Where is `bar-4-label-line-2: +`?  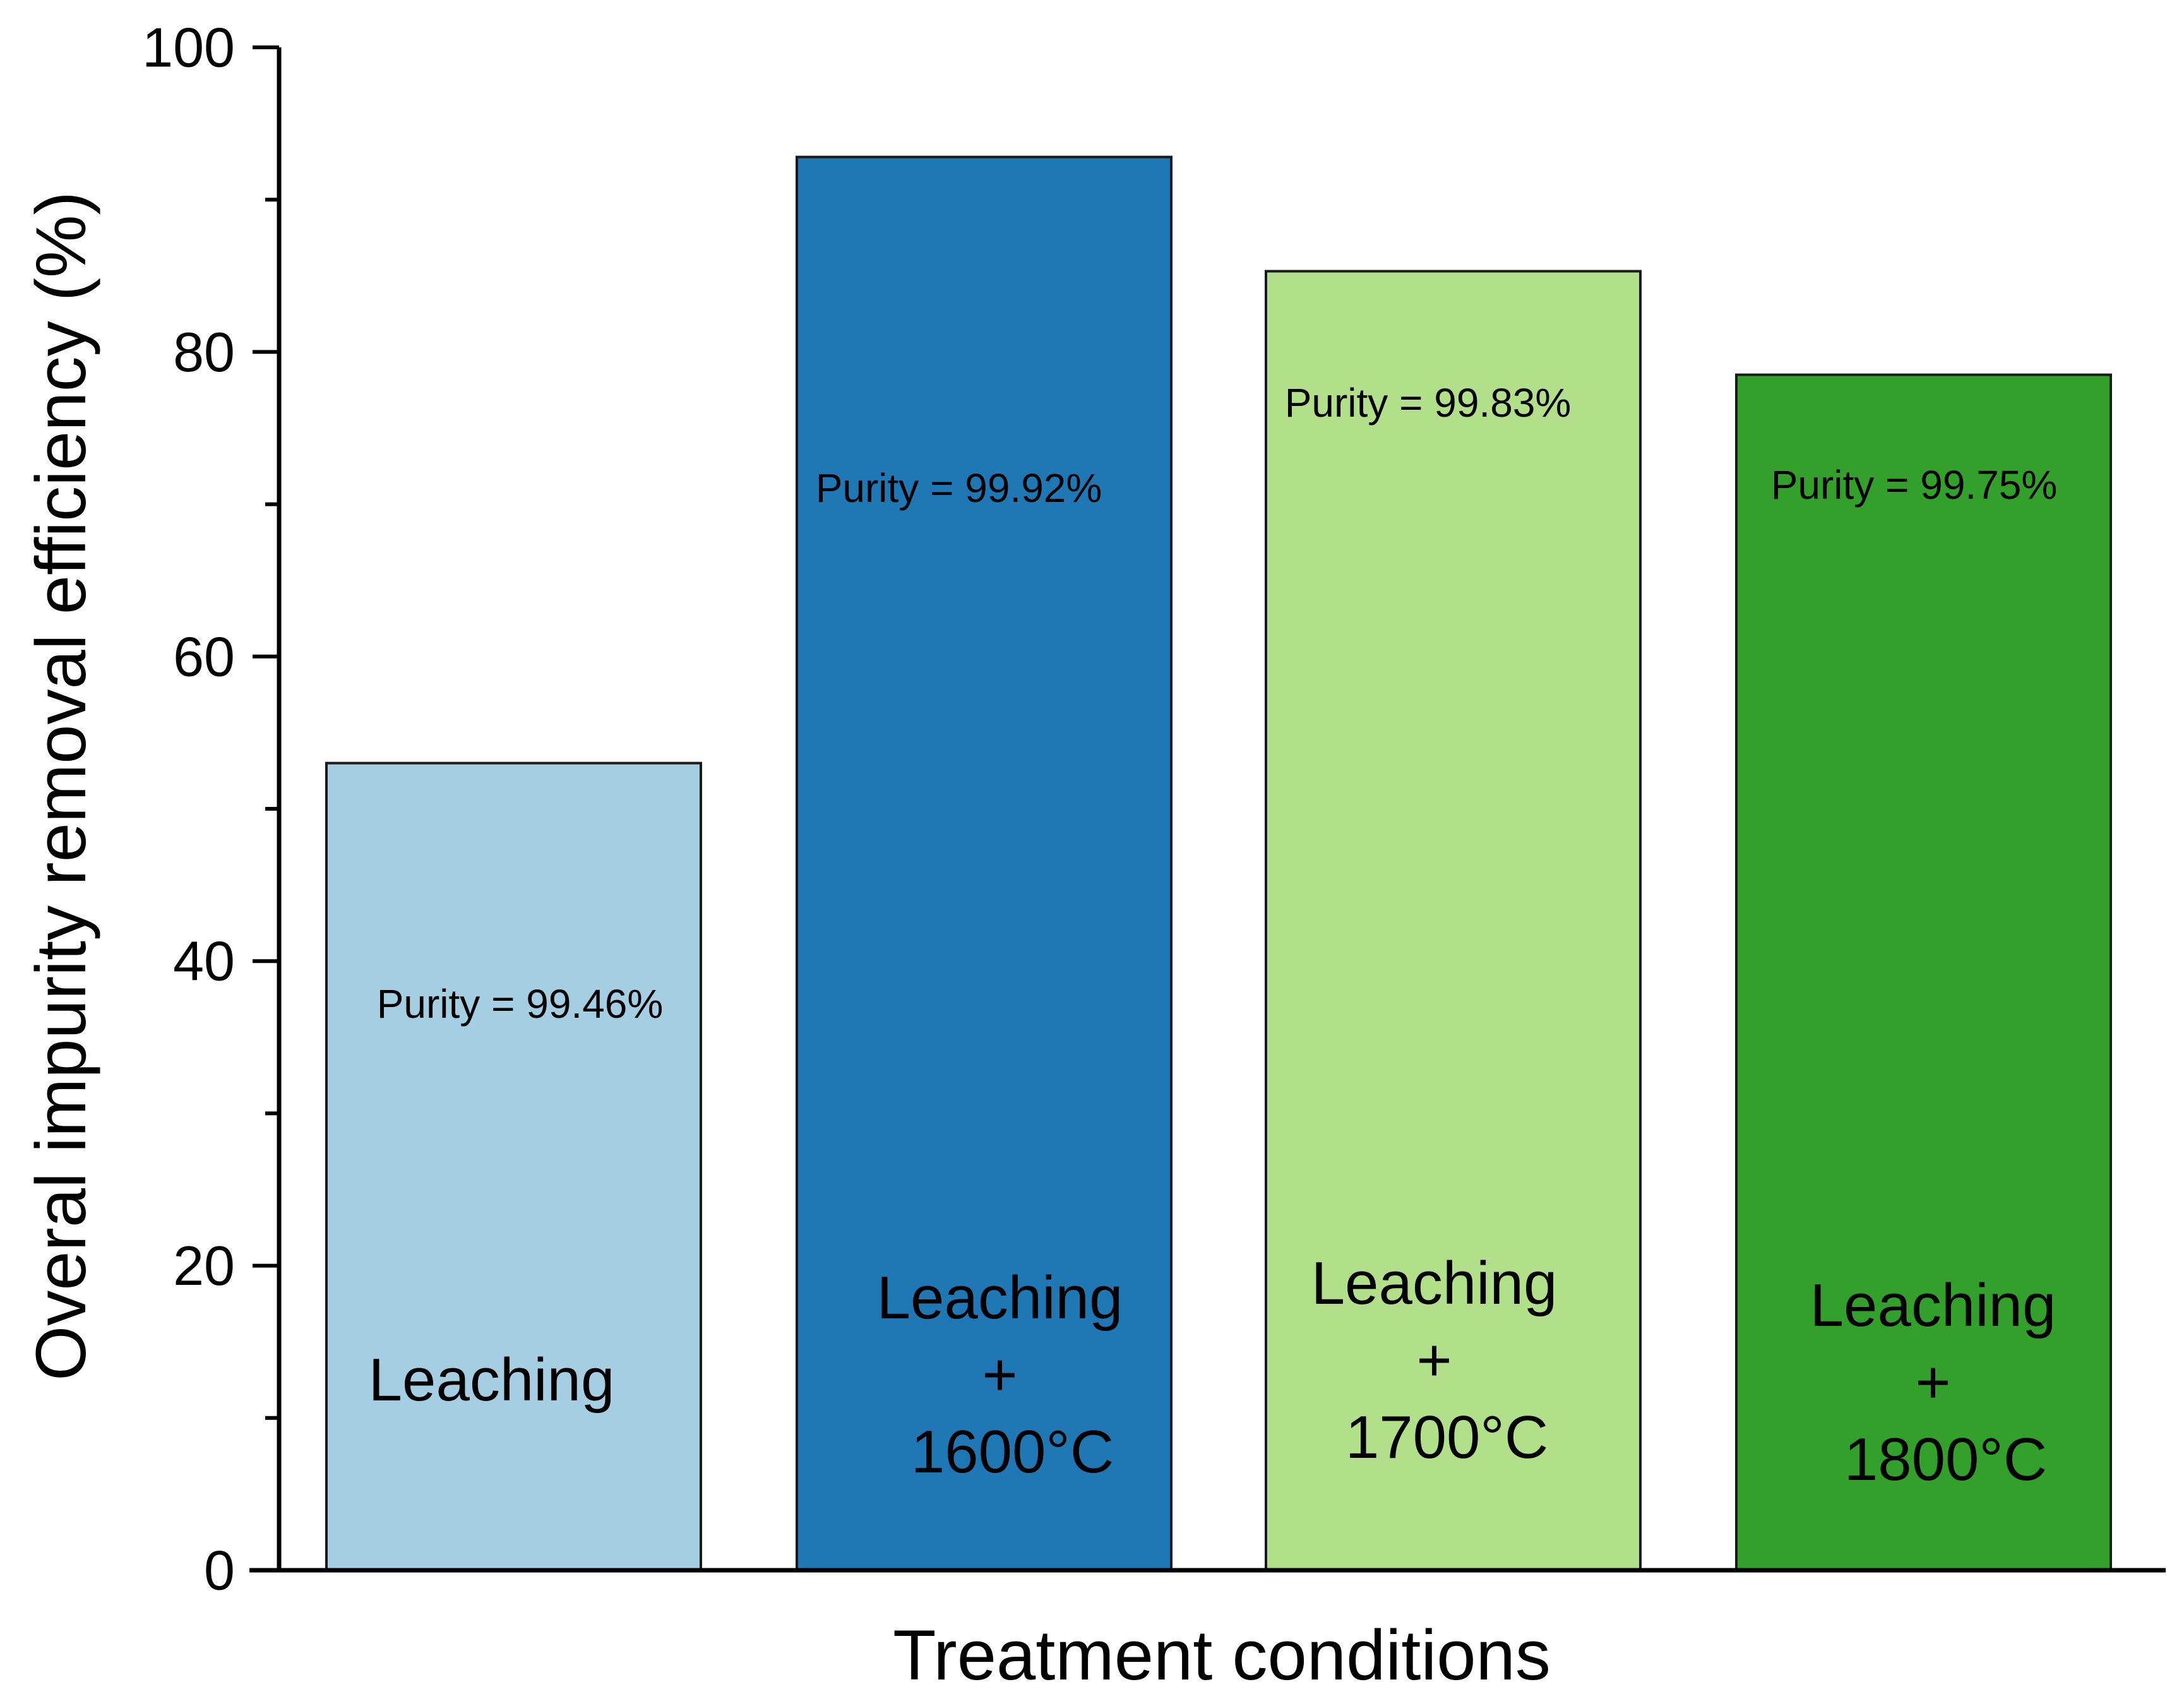
bar-4-label-line-2: + is located at coordinates (1932, 1383).